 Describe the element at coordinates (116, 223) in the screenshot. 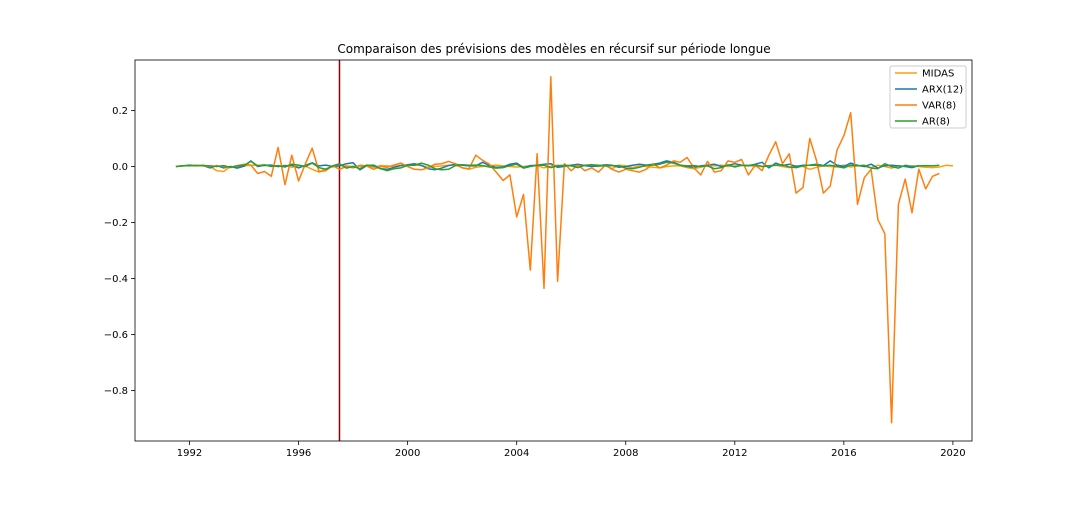

I see `y-tick-label: −0.2` at that location.